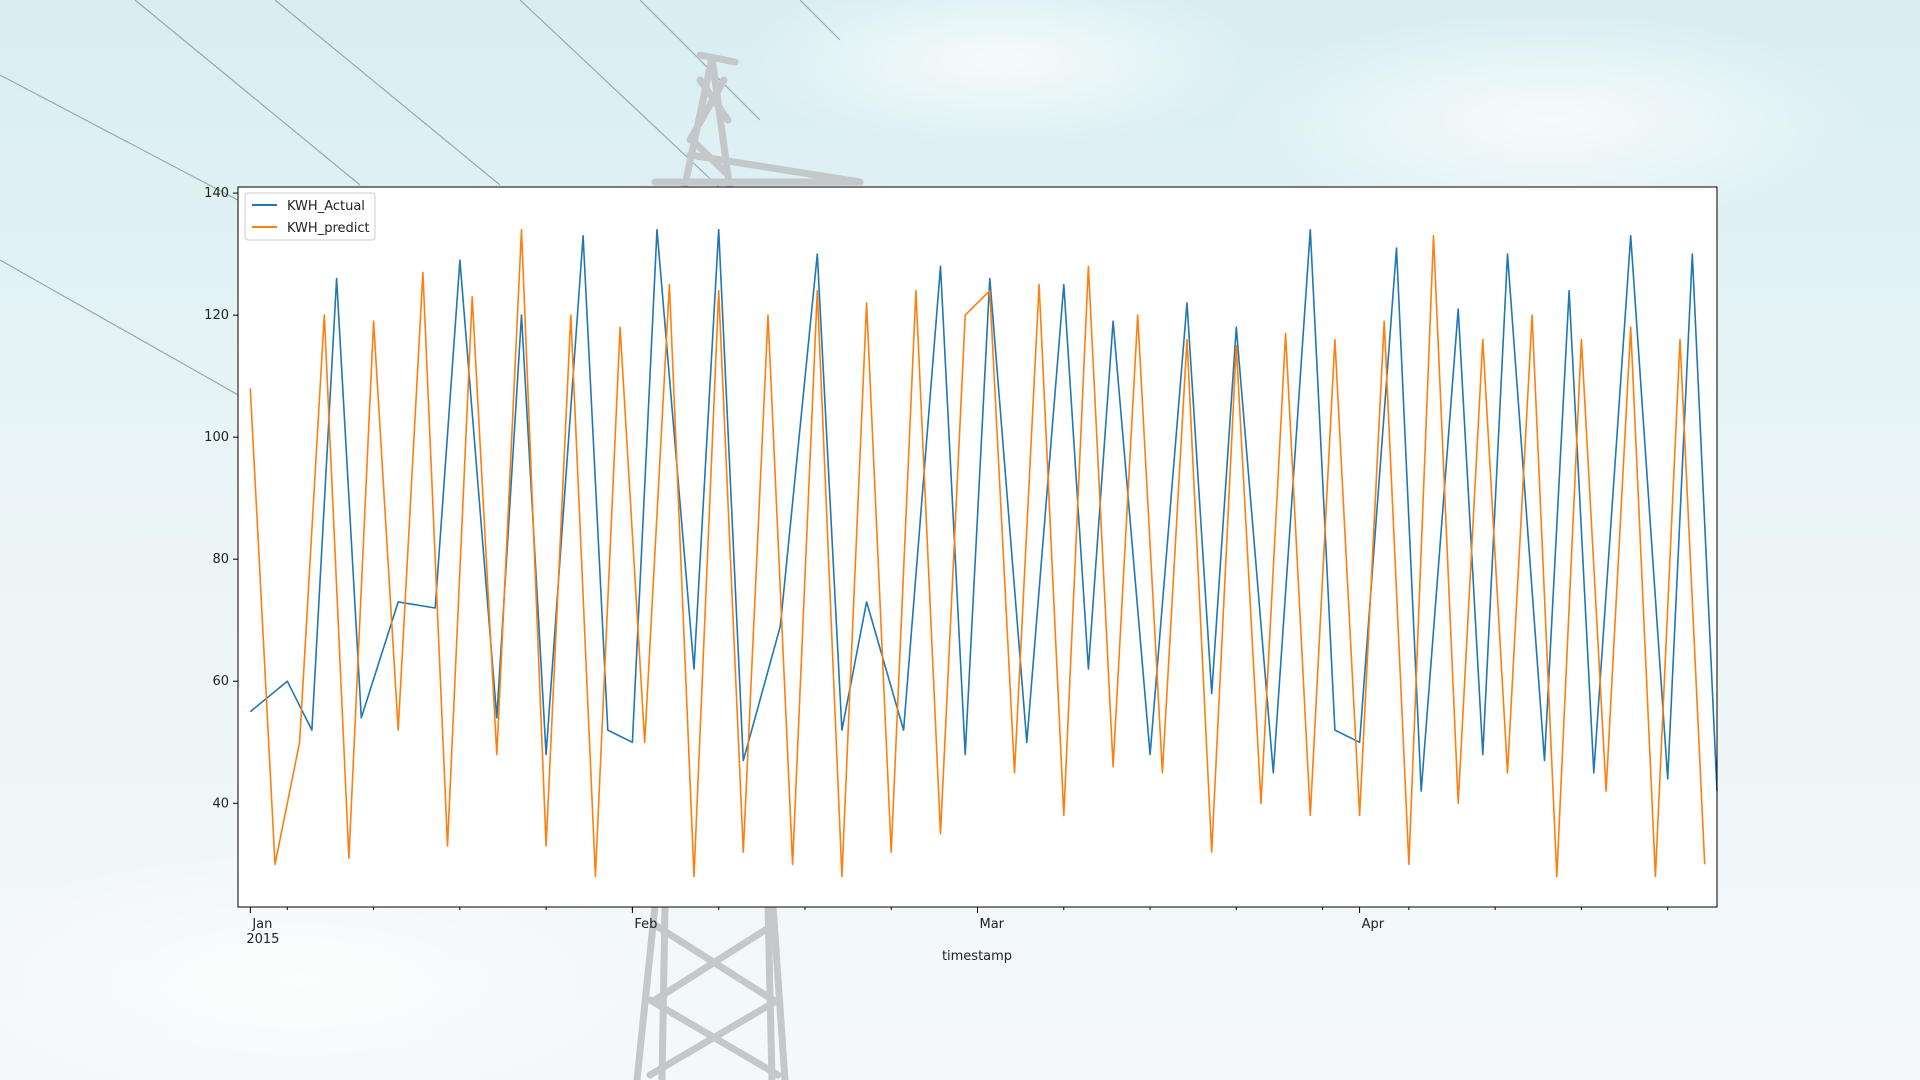  What do you see at coordinates (645, 924) in the screenshot?
I see `x-tick-label: Feb` at bounding box center [645, 924].